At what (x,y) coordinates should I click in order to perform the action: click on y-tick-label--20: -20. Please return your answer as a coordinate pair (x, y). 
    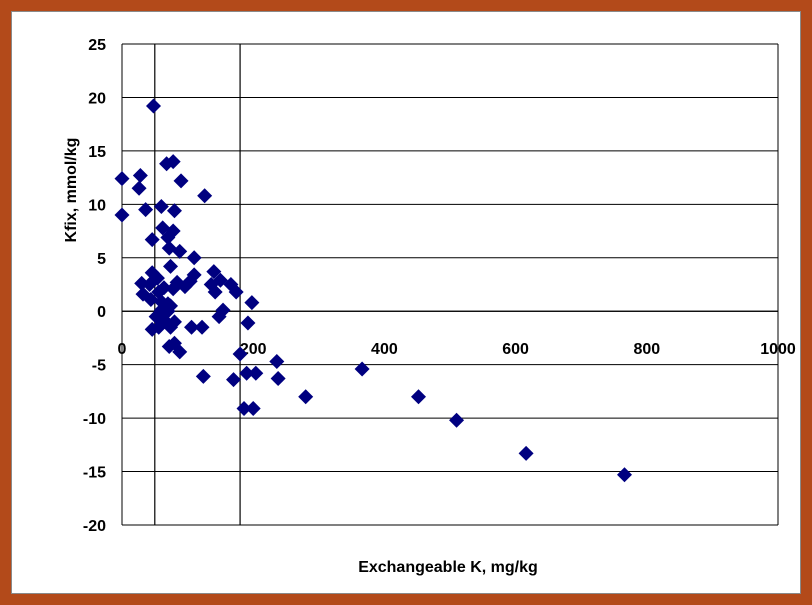
    Looking at the image, I should click on (94, 526).